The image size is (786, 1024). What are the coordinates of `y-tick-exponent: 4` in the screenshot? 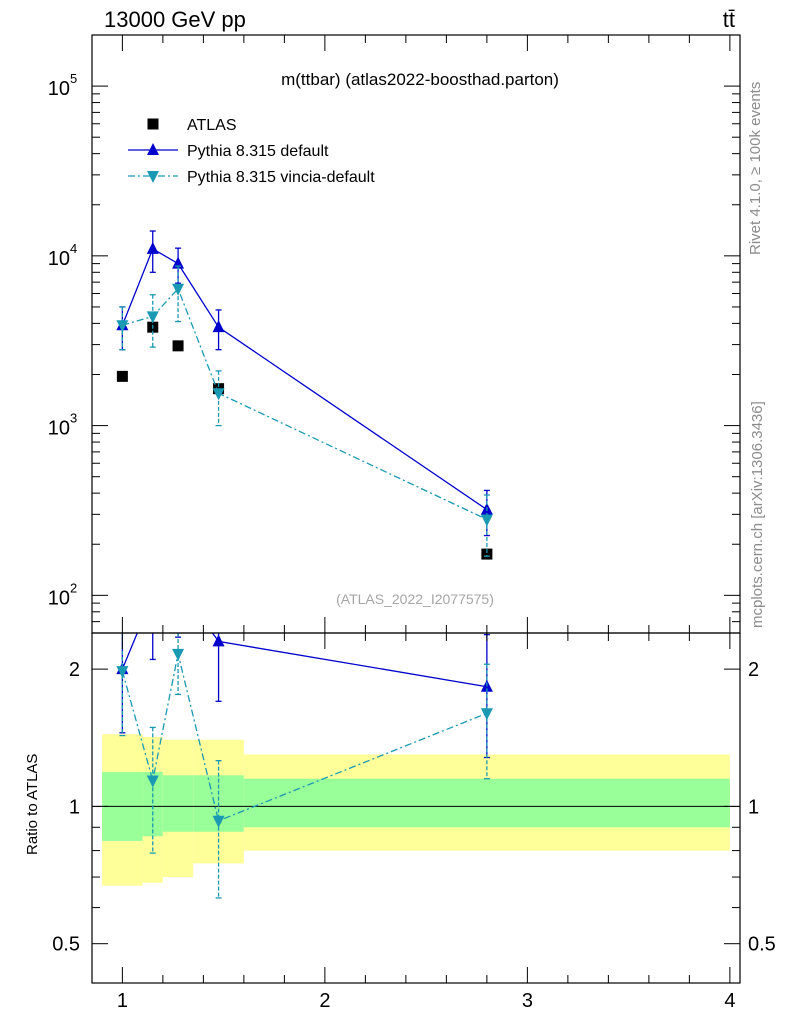 It's located at (73, 248).